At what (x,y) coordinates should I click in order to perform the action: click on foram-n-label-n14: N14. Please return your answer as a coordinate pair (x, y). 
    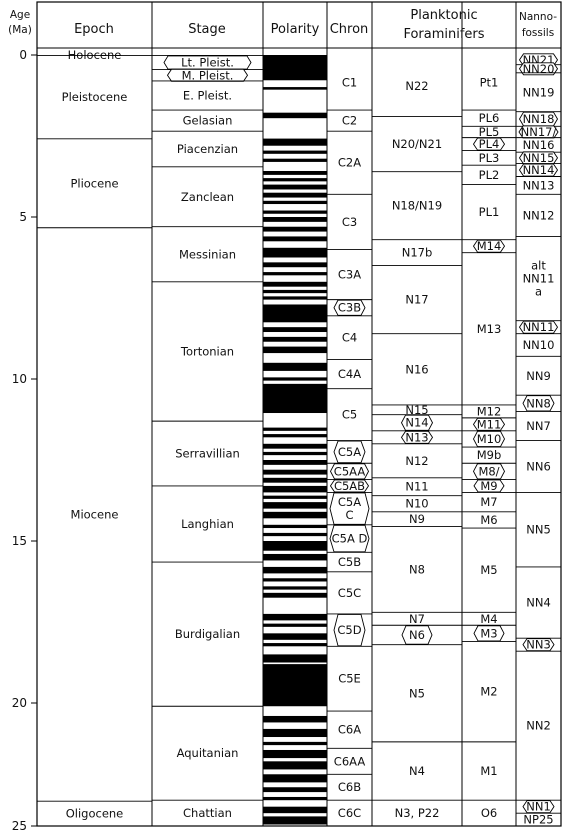
    Looking at the image, I should click on (416, 423).